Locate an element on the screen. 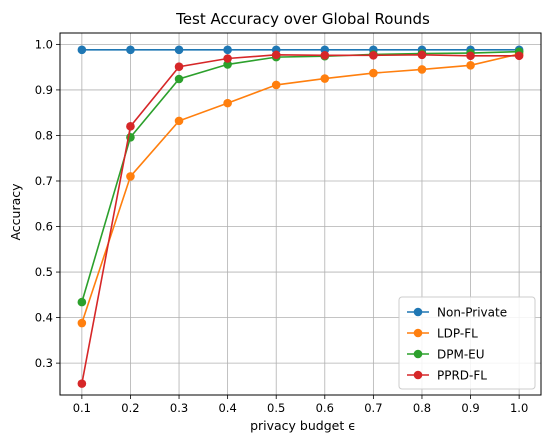  chart-title: Test Accuracy over Global Rounds is located at coordinates (302, 19).